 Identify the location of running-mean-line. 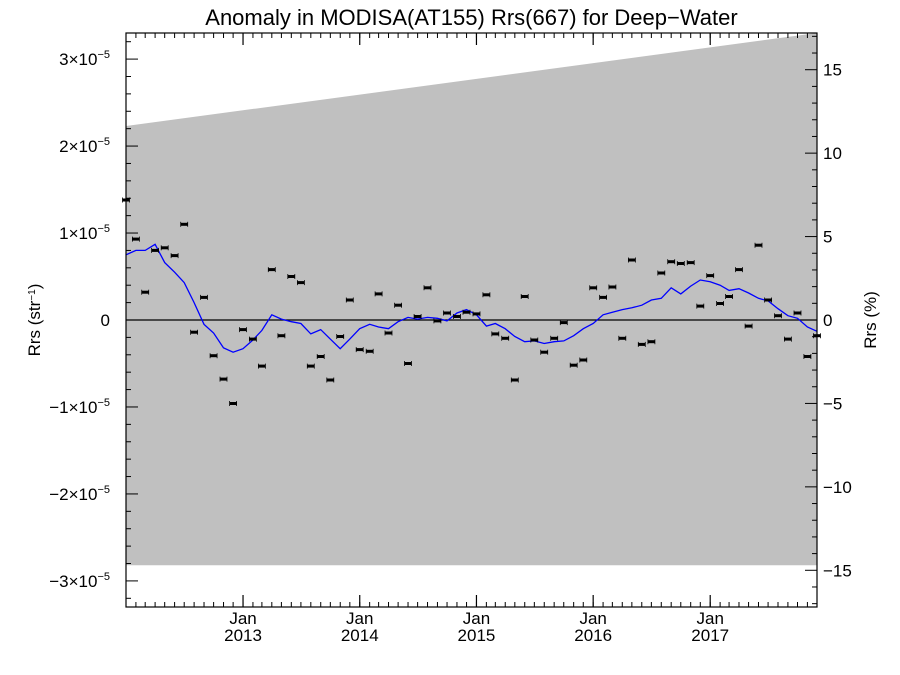
(471, 298).